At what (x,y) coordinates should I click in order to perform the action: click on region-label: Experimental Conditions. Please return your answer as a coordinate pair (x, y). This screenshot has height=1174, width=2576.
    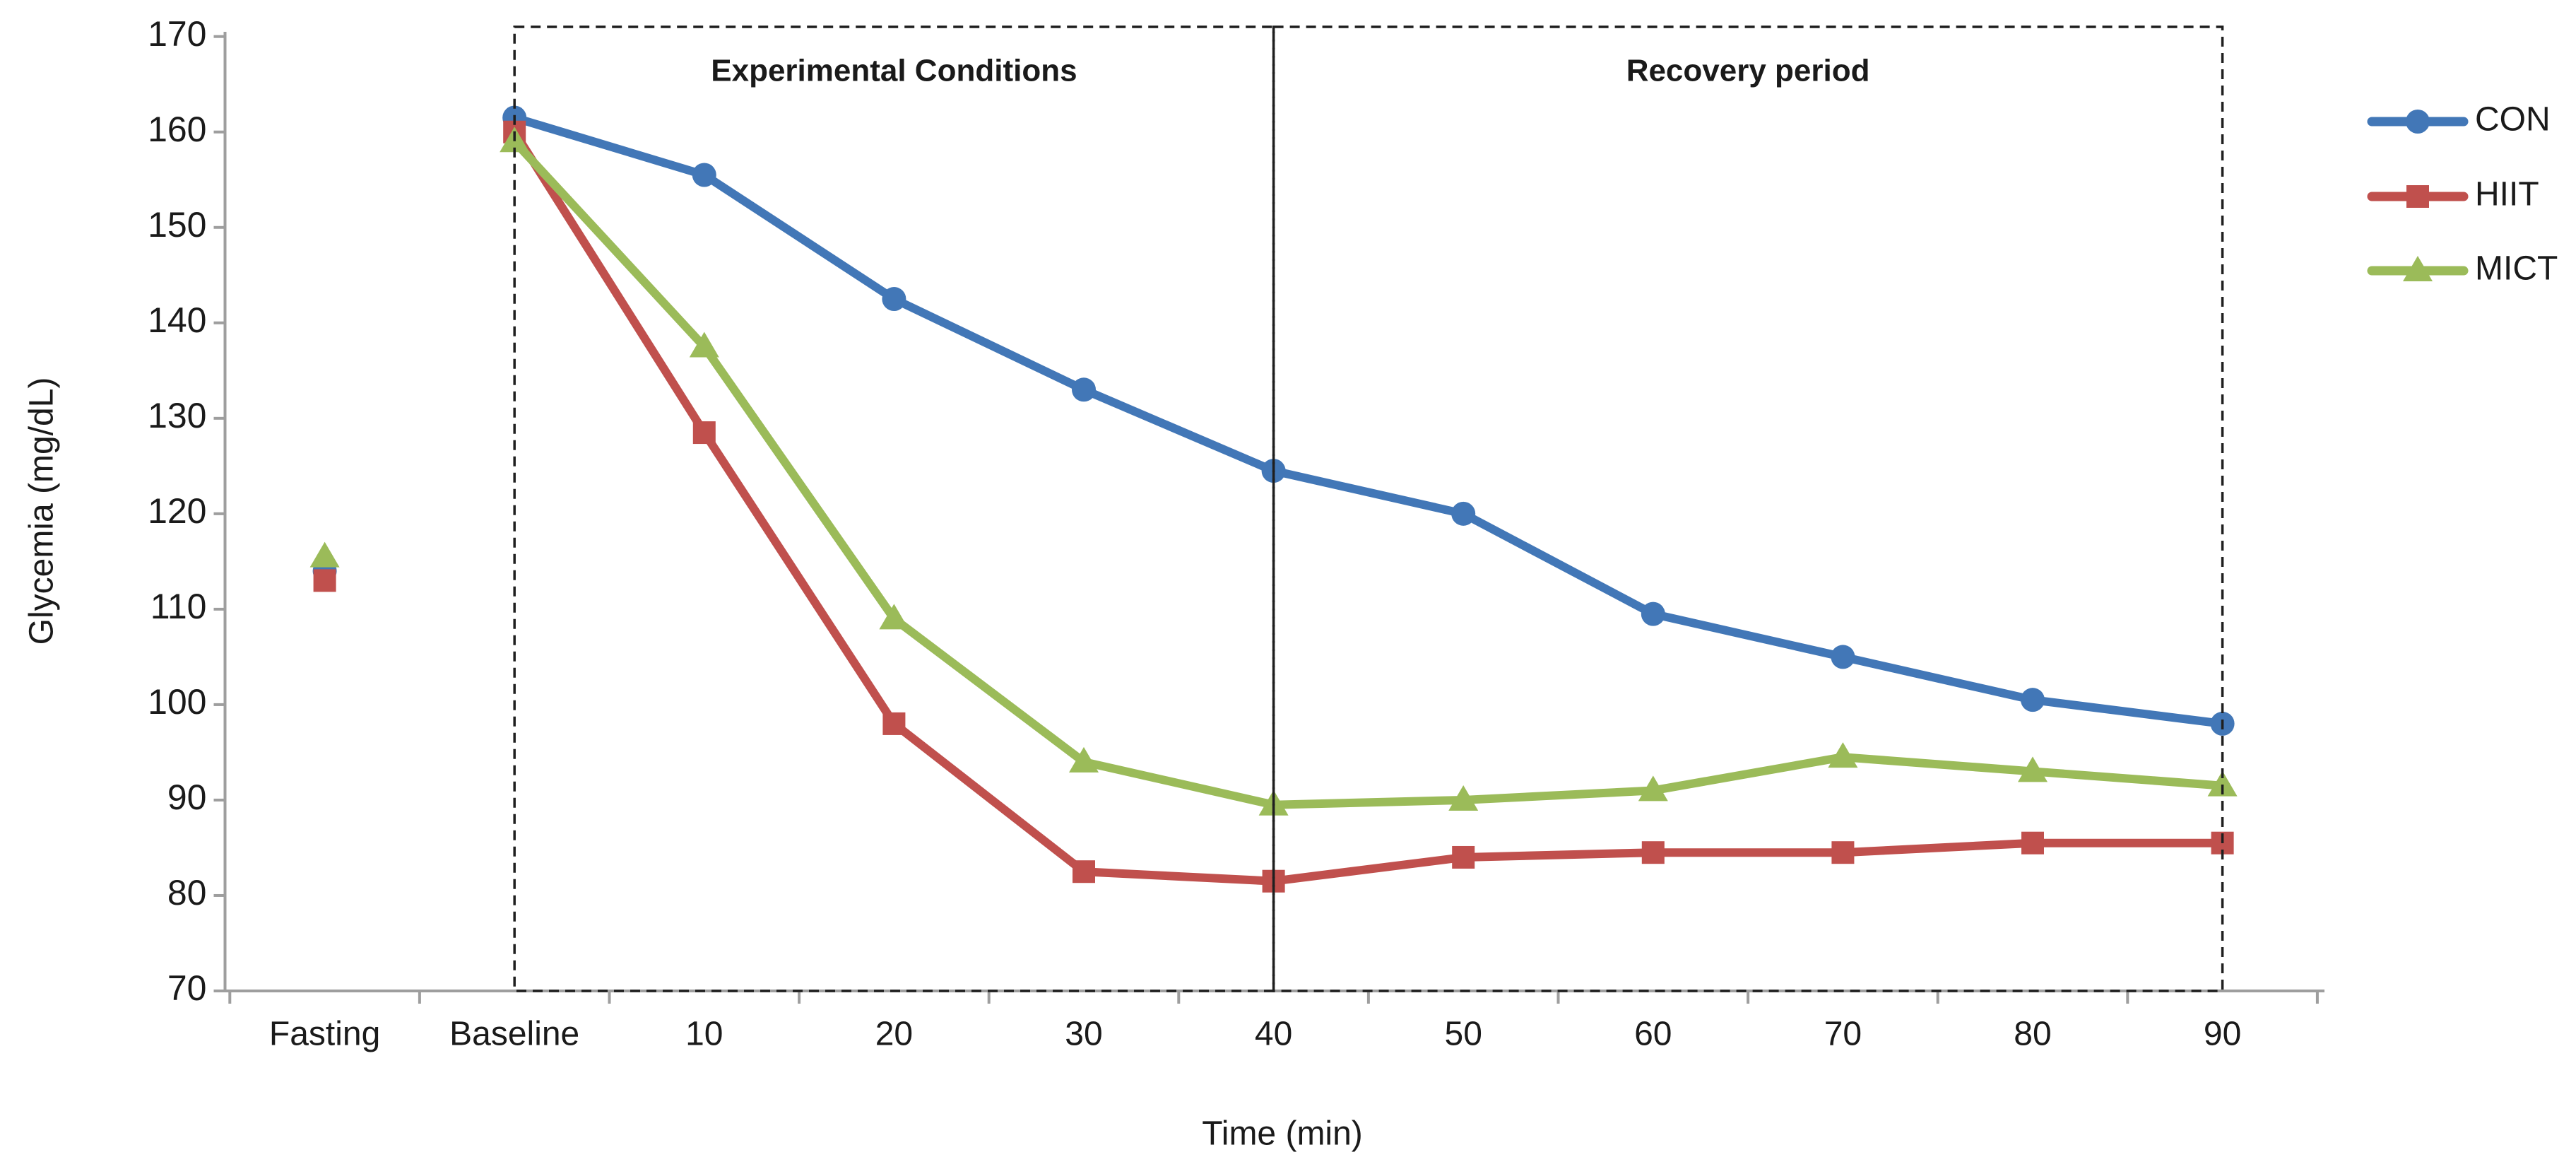
    Looking at the image, I should click on (894, 71).